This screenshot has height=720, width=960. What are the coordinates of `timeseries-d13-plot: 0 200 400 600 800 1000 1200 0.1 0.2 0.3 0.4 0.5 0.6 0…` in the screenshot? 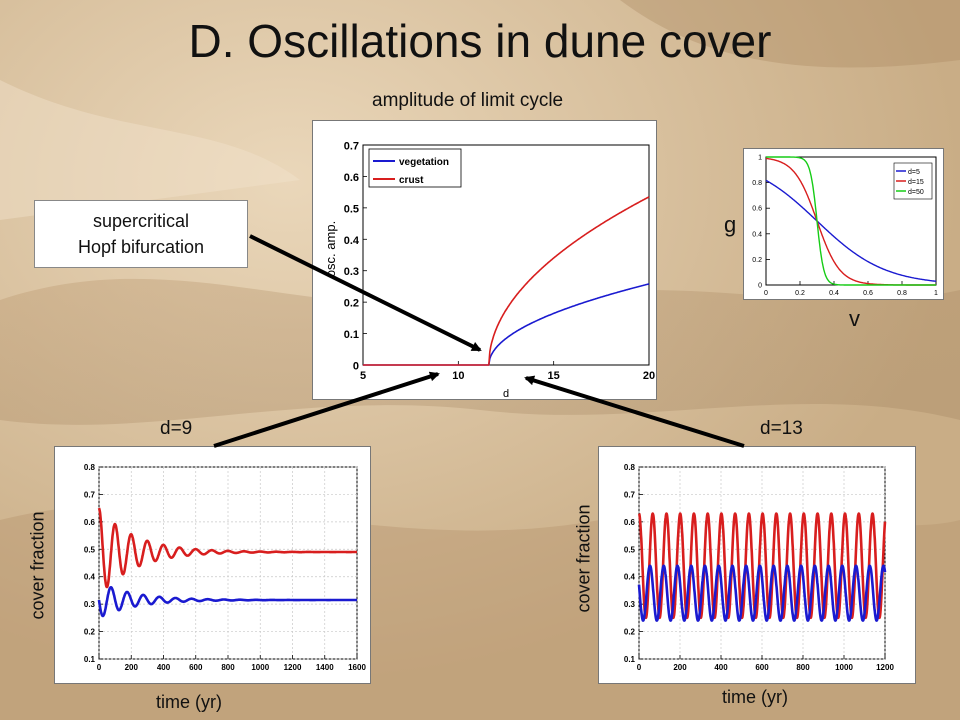 It's located at (757, 565).